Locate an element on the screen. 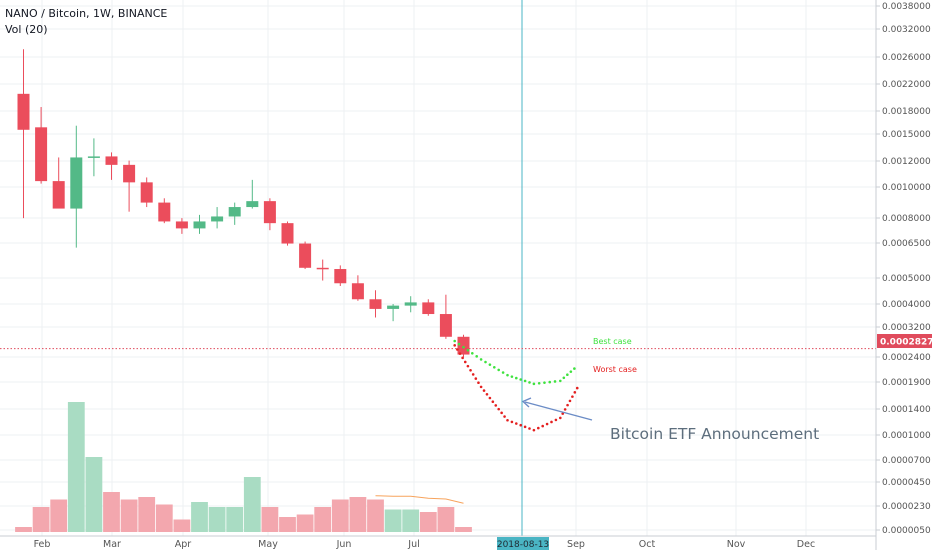 The image size is (932, 550). y-tick-label: 0.0001400 is located at coordinates (906, 410).